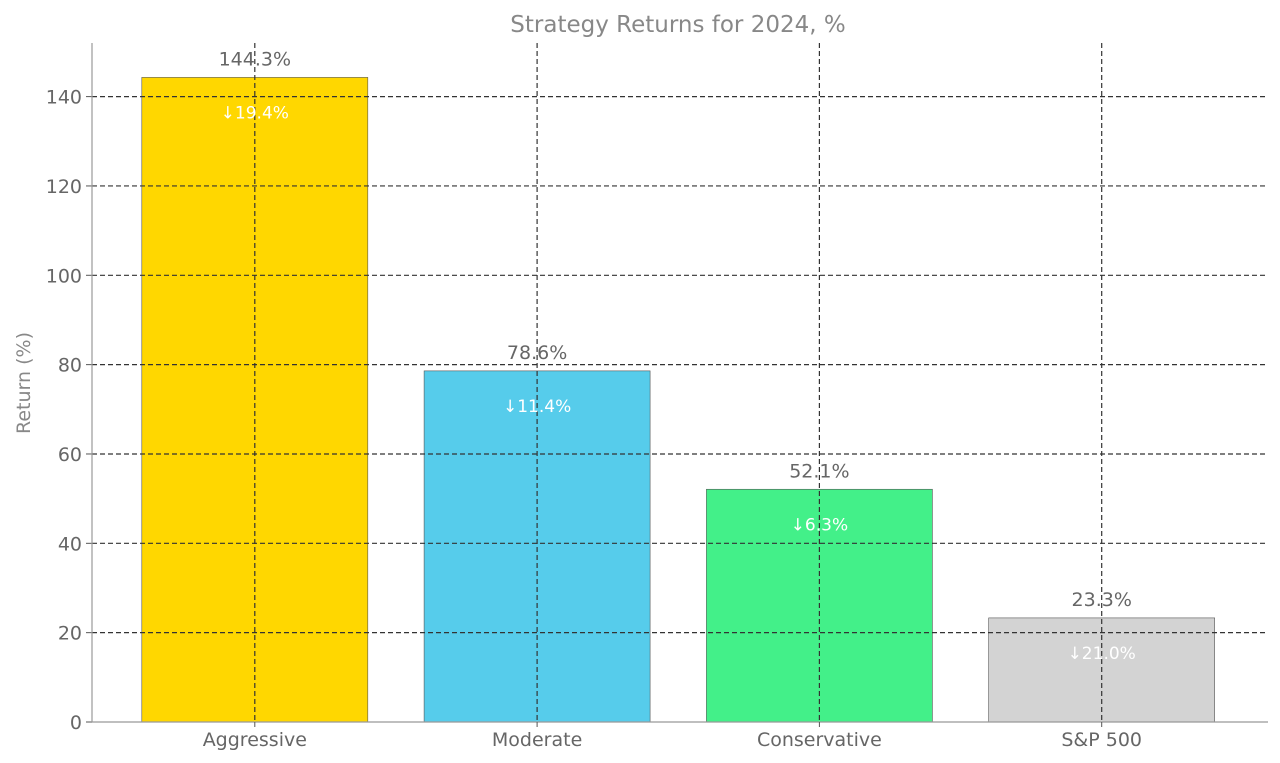 This screenshot has width=1280, height=763. Describe the element at coordinates (64, 187) in the screenshot. I see `y-tick-label: 120` at that location.